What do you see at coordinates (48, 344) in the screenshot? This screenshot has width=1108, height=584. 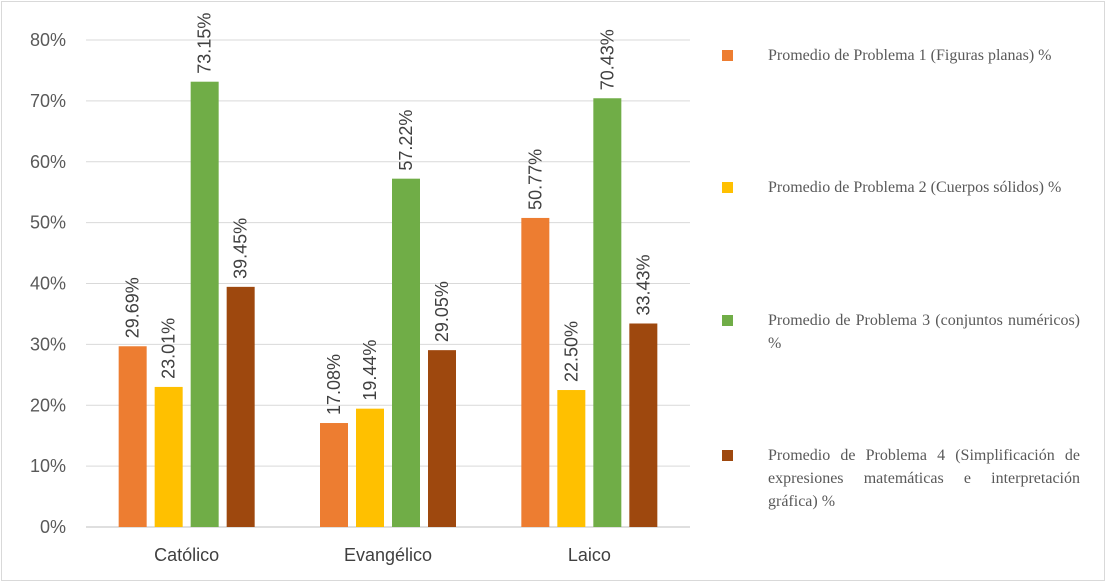 I see `y-tick-label: 30%` at bounding box center [48, 344].